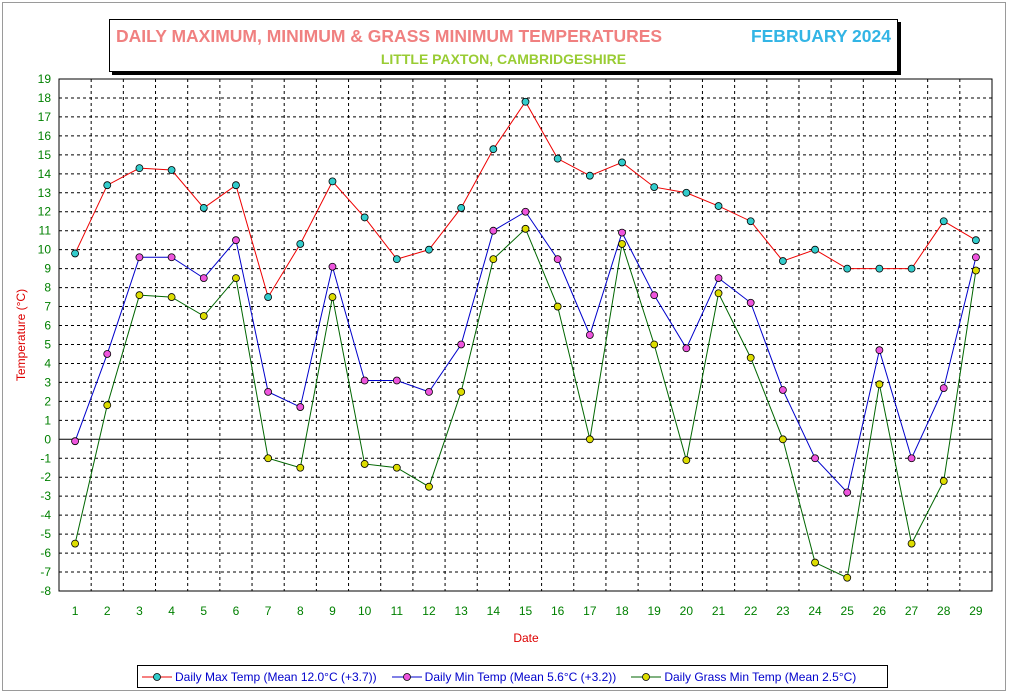  What do you see at coordinates (880, 611) in the screenshot?
I see `x-tick-label: 26` at bounding box center [880, 611].